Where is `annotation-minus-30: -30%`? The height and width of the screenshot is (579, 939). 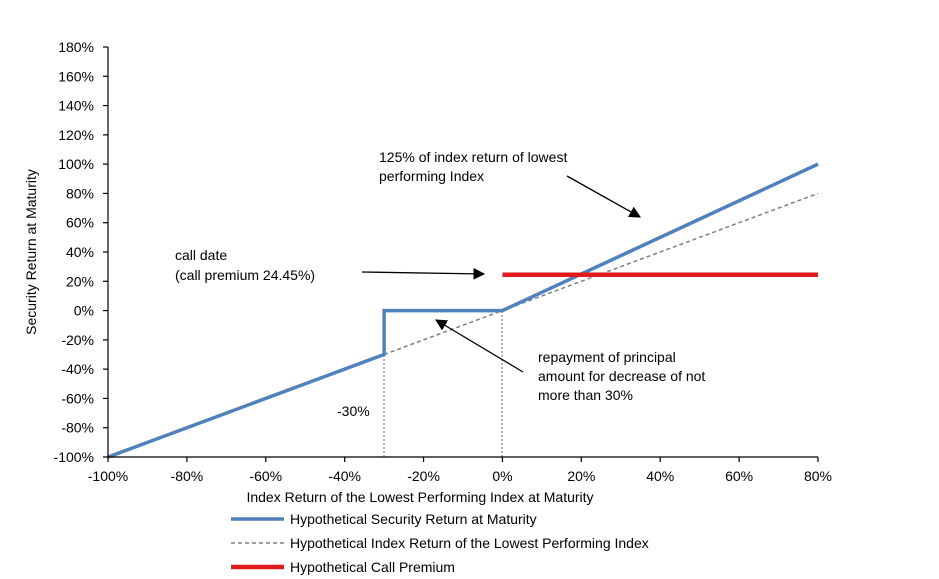
annotation-minus-30: -30% is located at coordinates (353, 411).